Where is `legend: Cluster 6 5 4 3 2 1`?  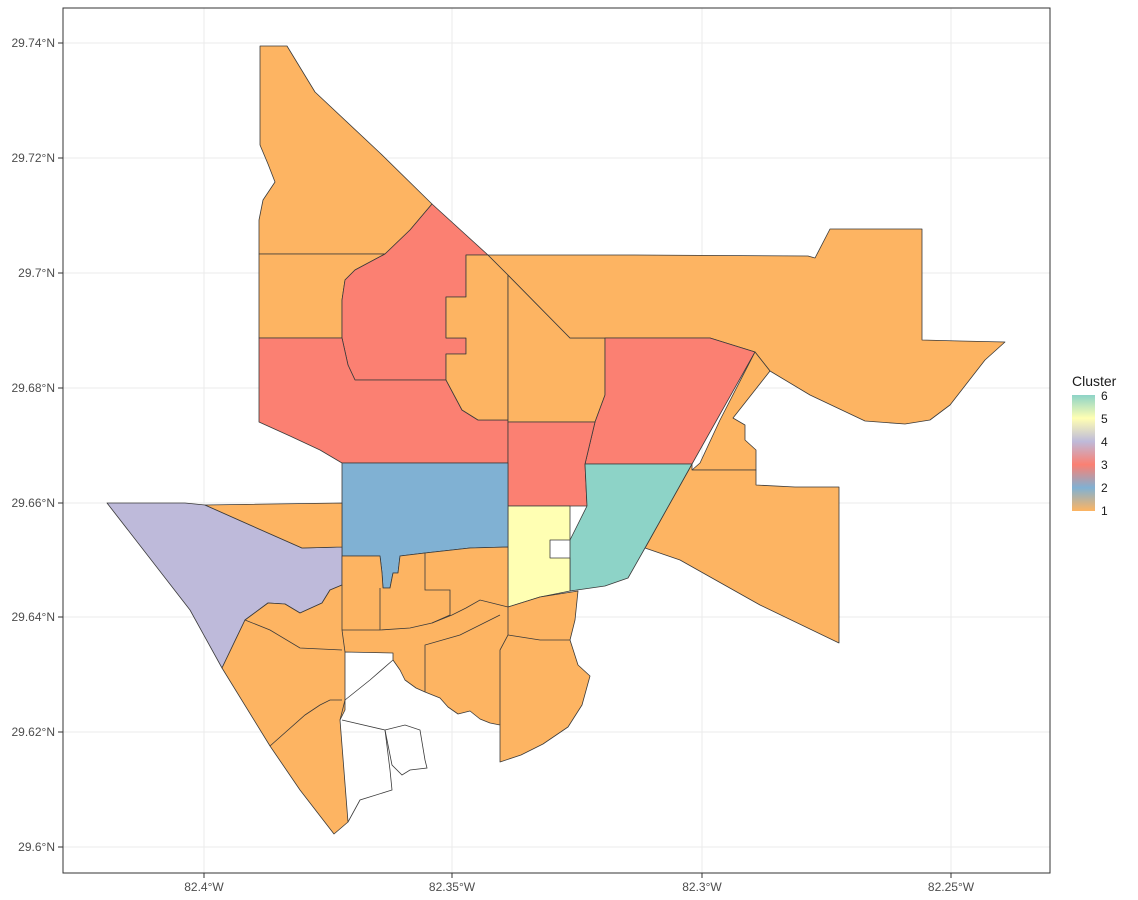
legend: Cluster 6 5 4 3 2 1 is located at coordinates (1094, 445).